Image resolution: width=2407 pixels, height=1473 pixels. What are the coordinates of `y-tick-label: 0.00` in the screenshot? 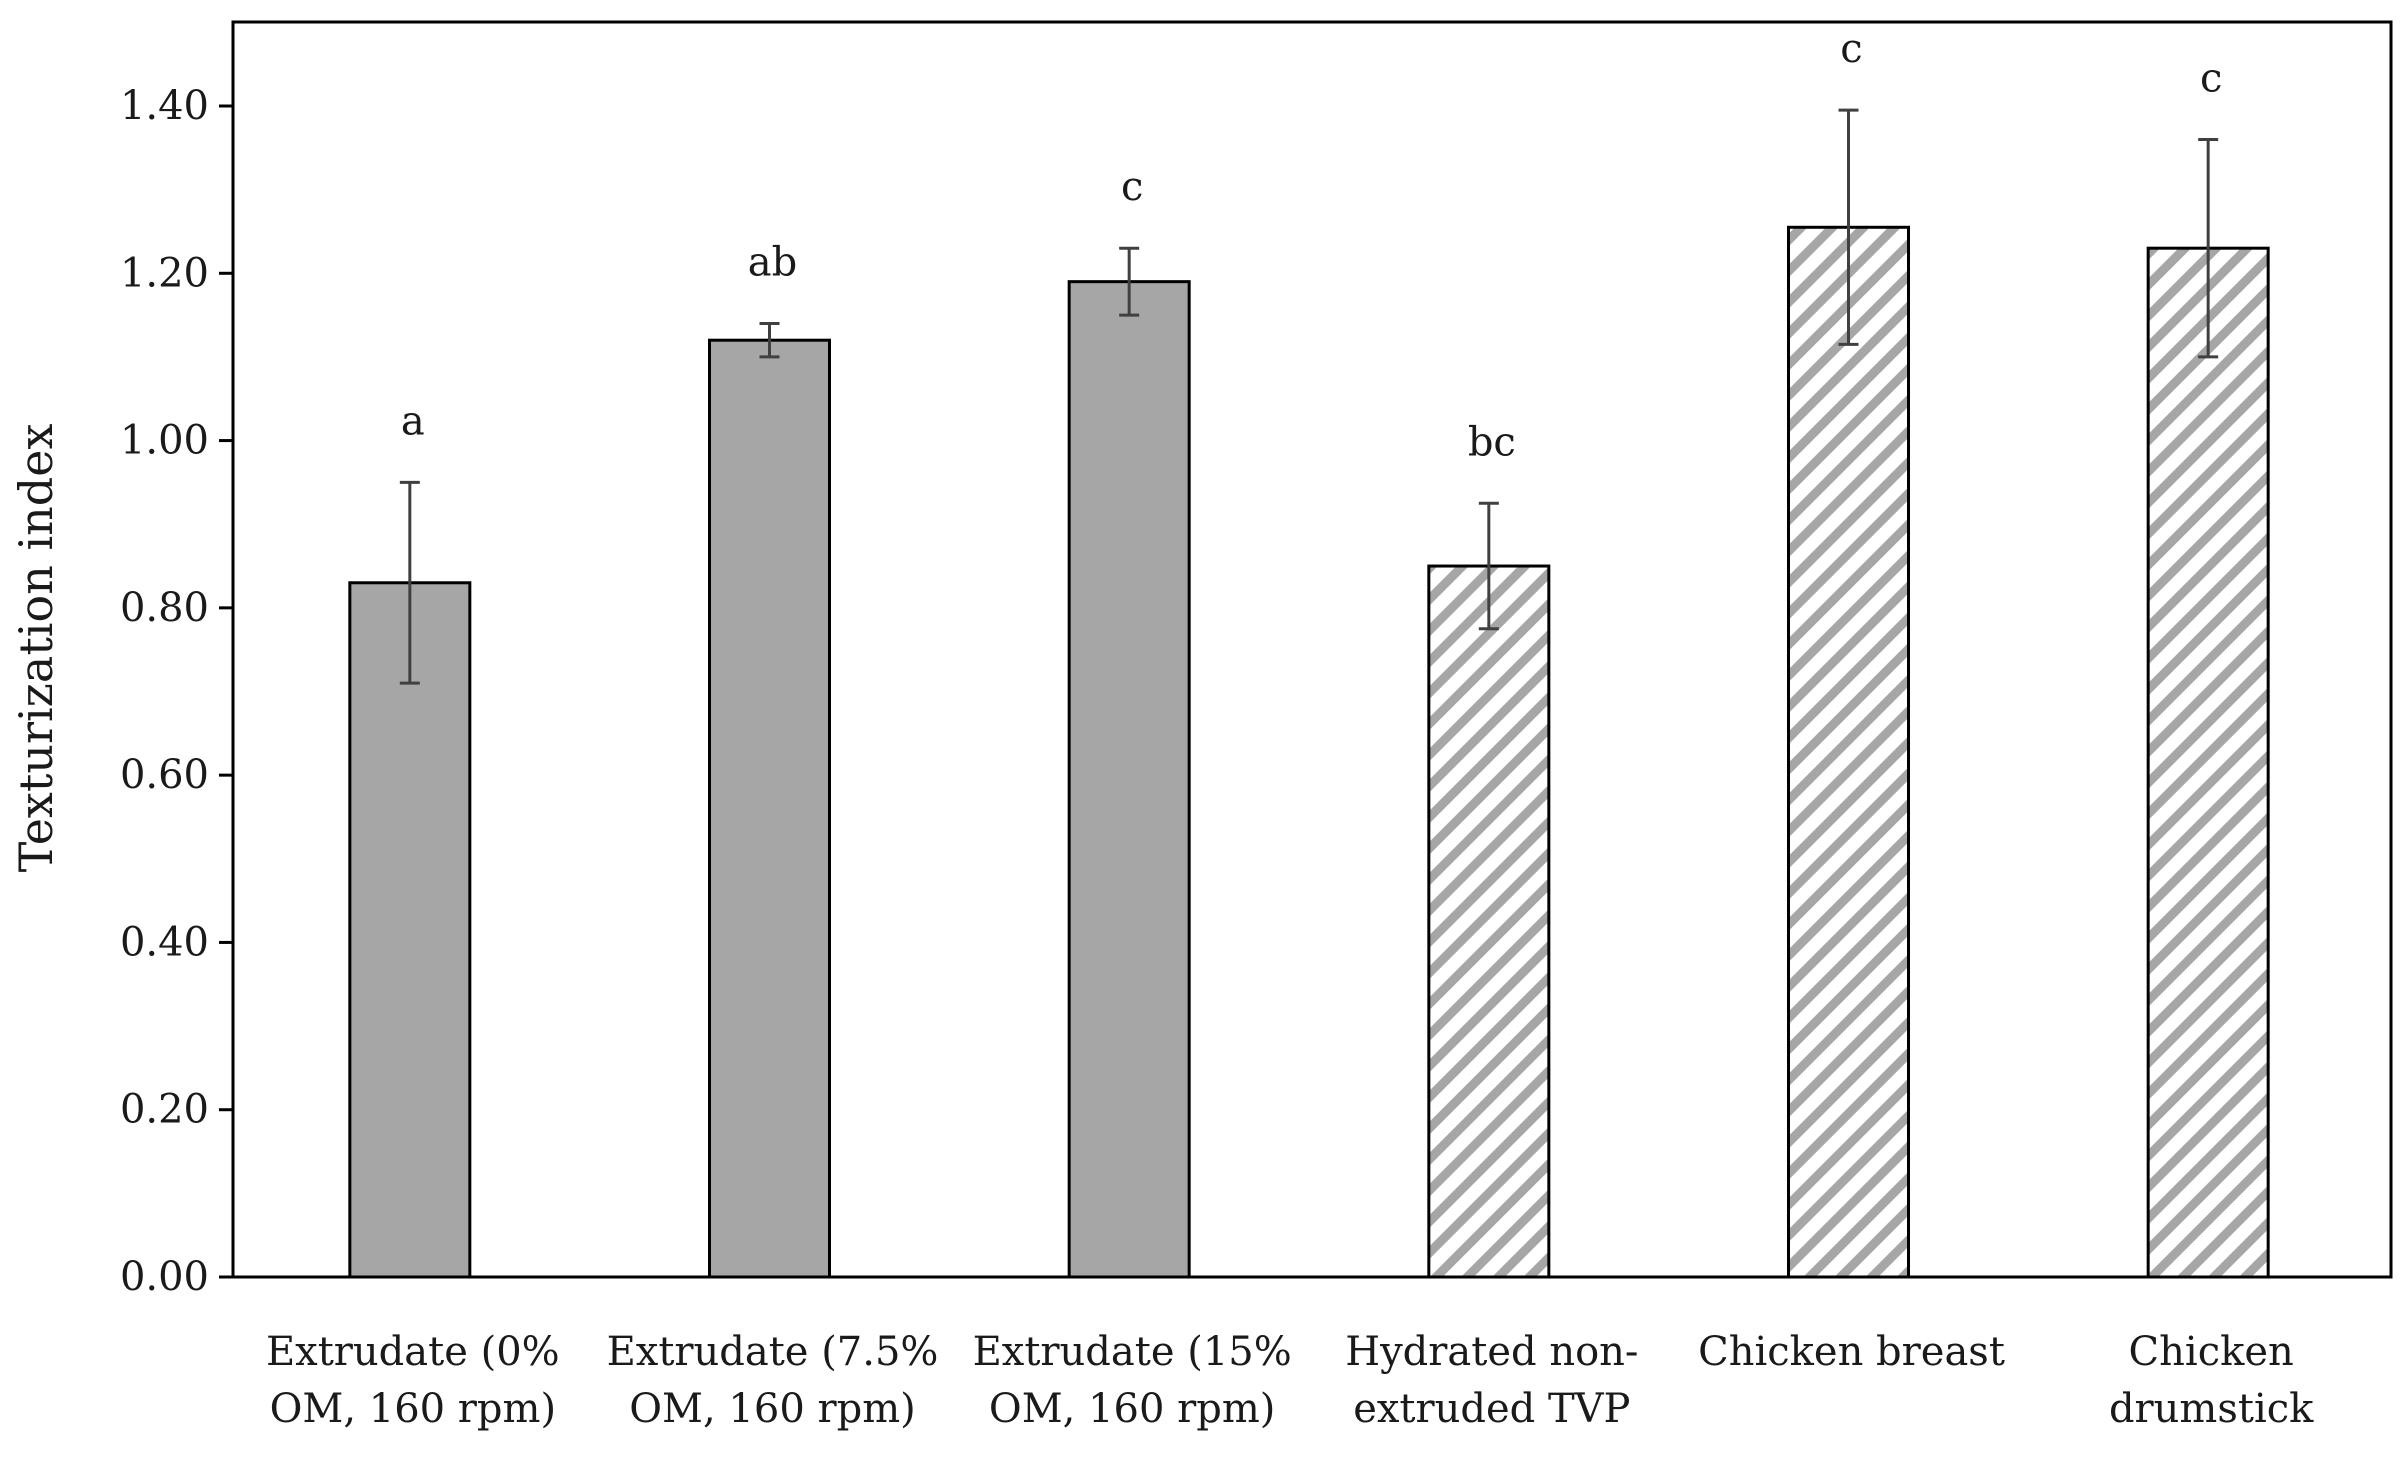 It's located at (164, 1277).